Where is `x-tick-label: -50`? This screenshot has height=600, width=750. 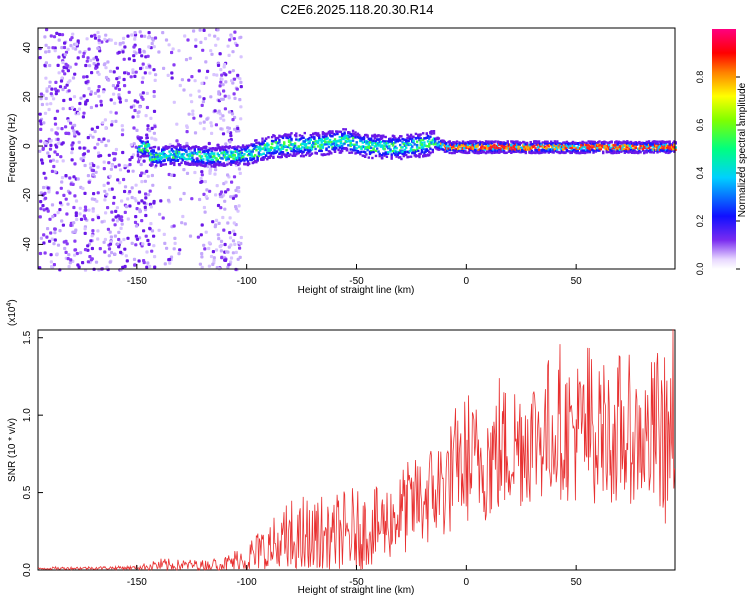
x-tick-label: -50 is located at coordinates (356, 582).